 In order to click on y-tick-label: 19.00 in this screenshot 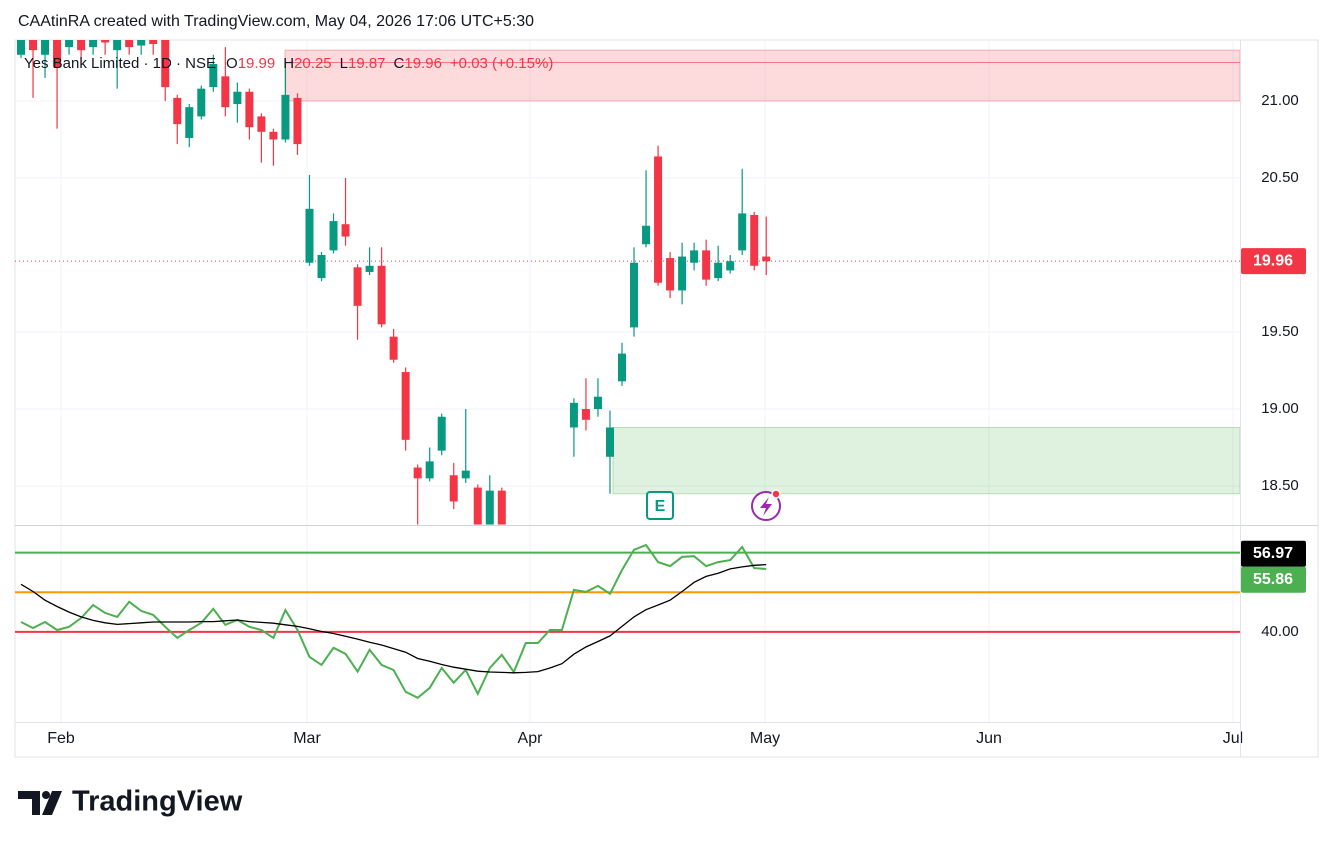, I will do `click(1280, 408)`.